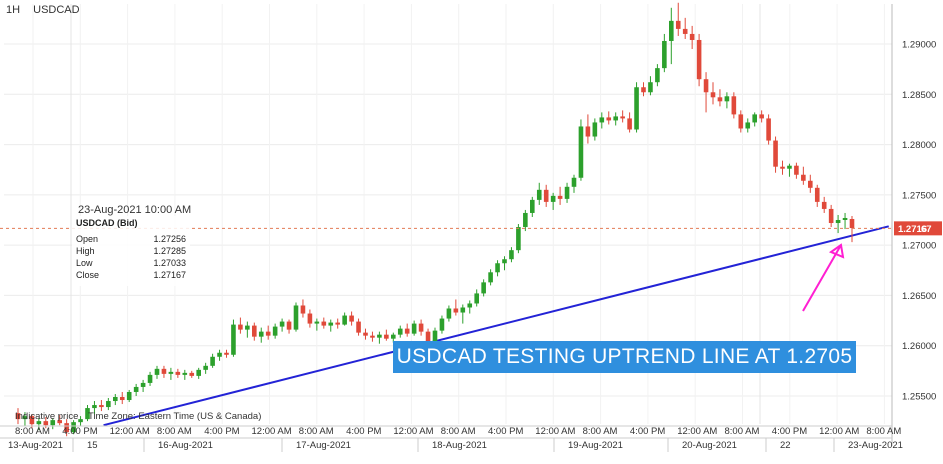 The image size is (943, 464). What do you see at coordinates (107, 223) in the screenshot?
I see `ohlc-title: USDCAD (Bid)` at bounding box center [107, 223].